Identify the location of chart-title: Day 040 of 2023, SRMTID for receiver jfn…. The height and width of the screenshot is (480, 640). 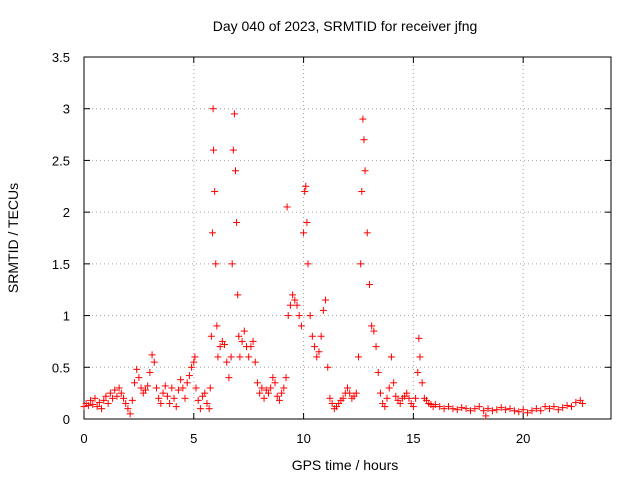
(345, 26).